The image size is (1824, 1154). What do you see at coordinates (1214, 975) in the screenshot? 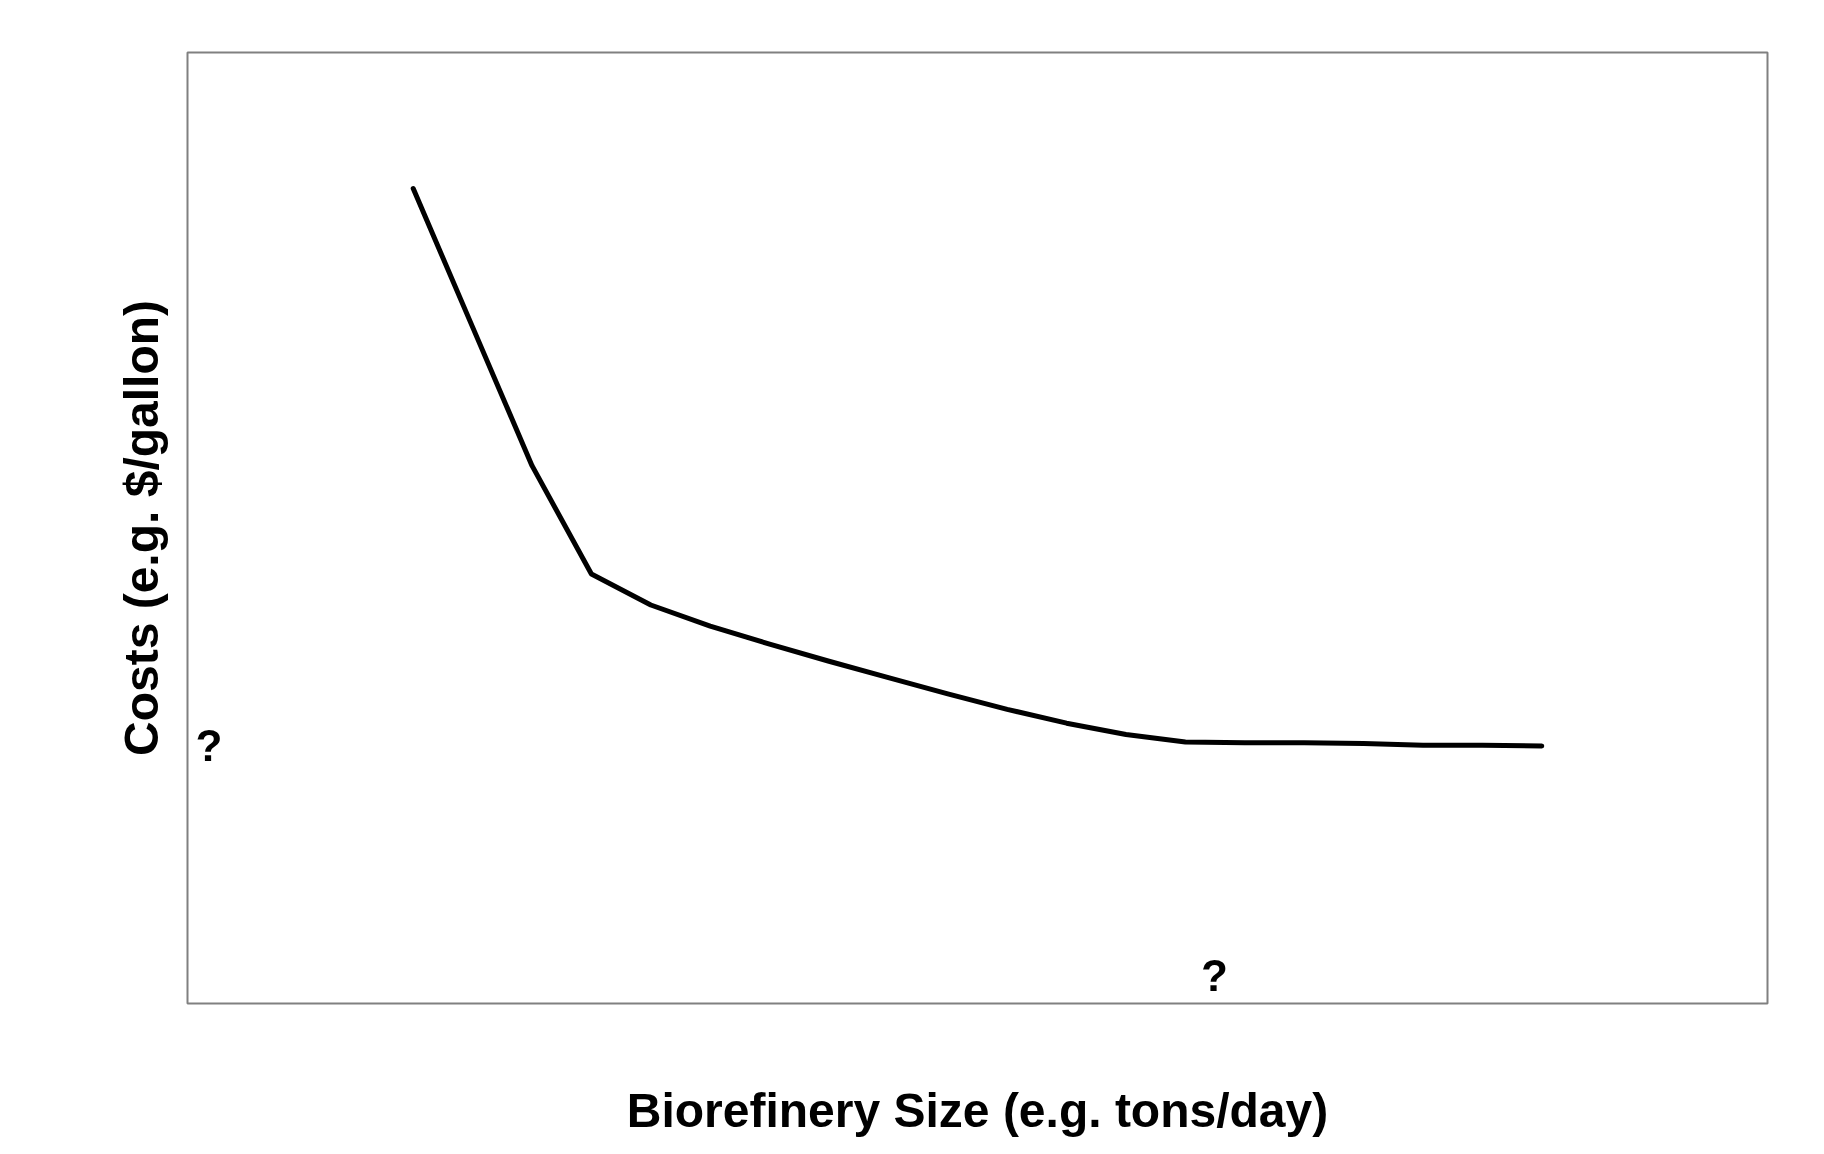
I see `annotation: ?` at bounding box center [1214, 975].